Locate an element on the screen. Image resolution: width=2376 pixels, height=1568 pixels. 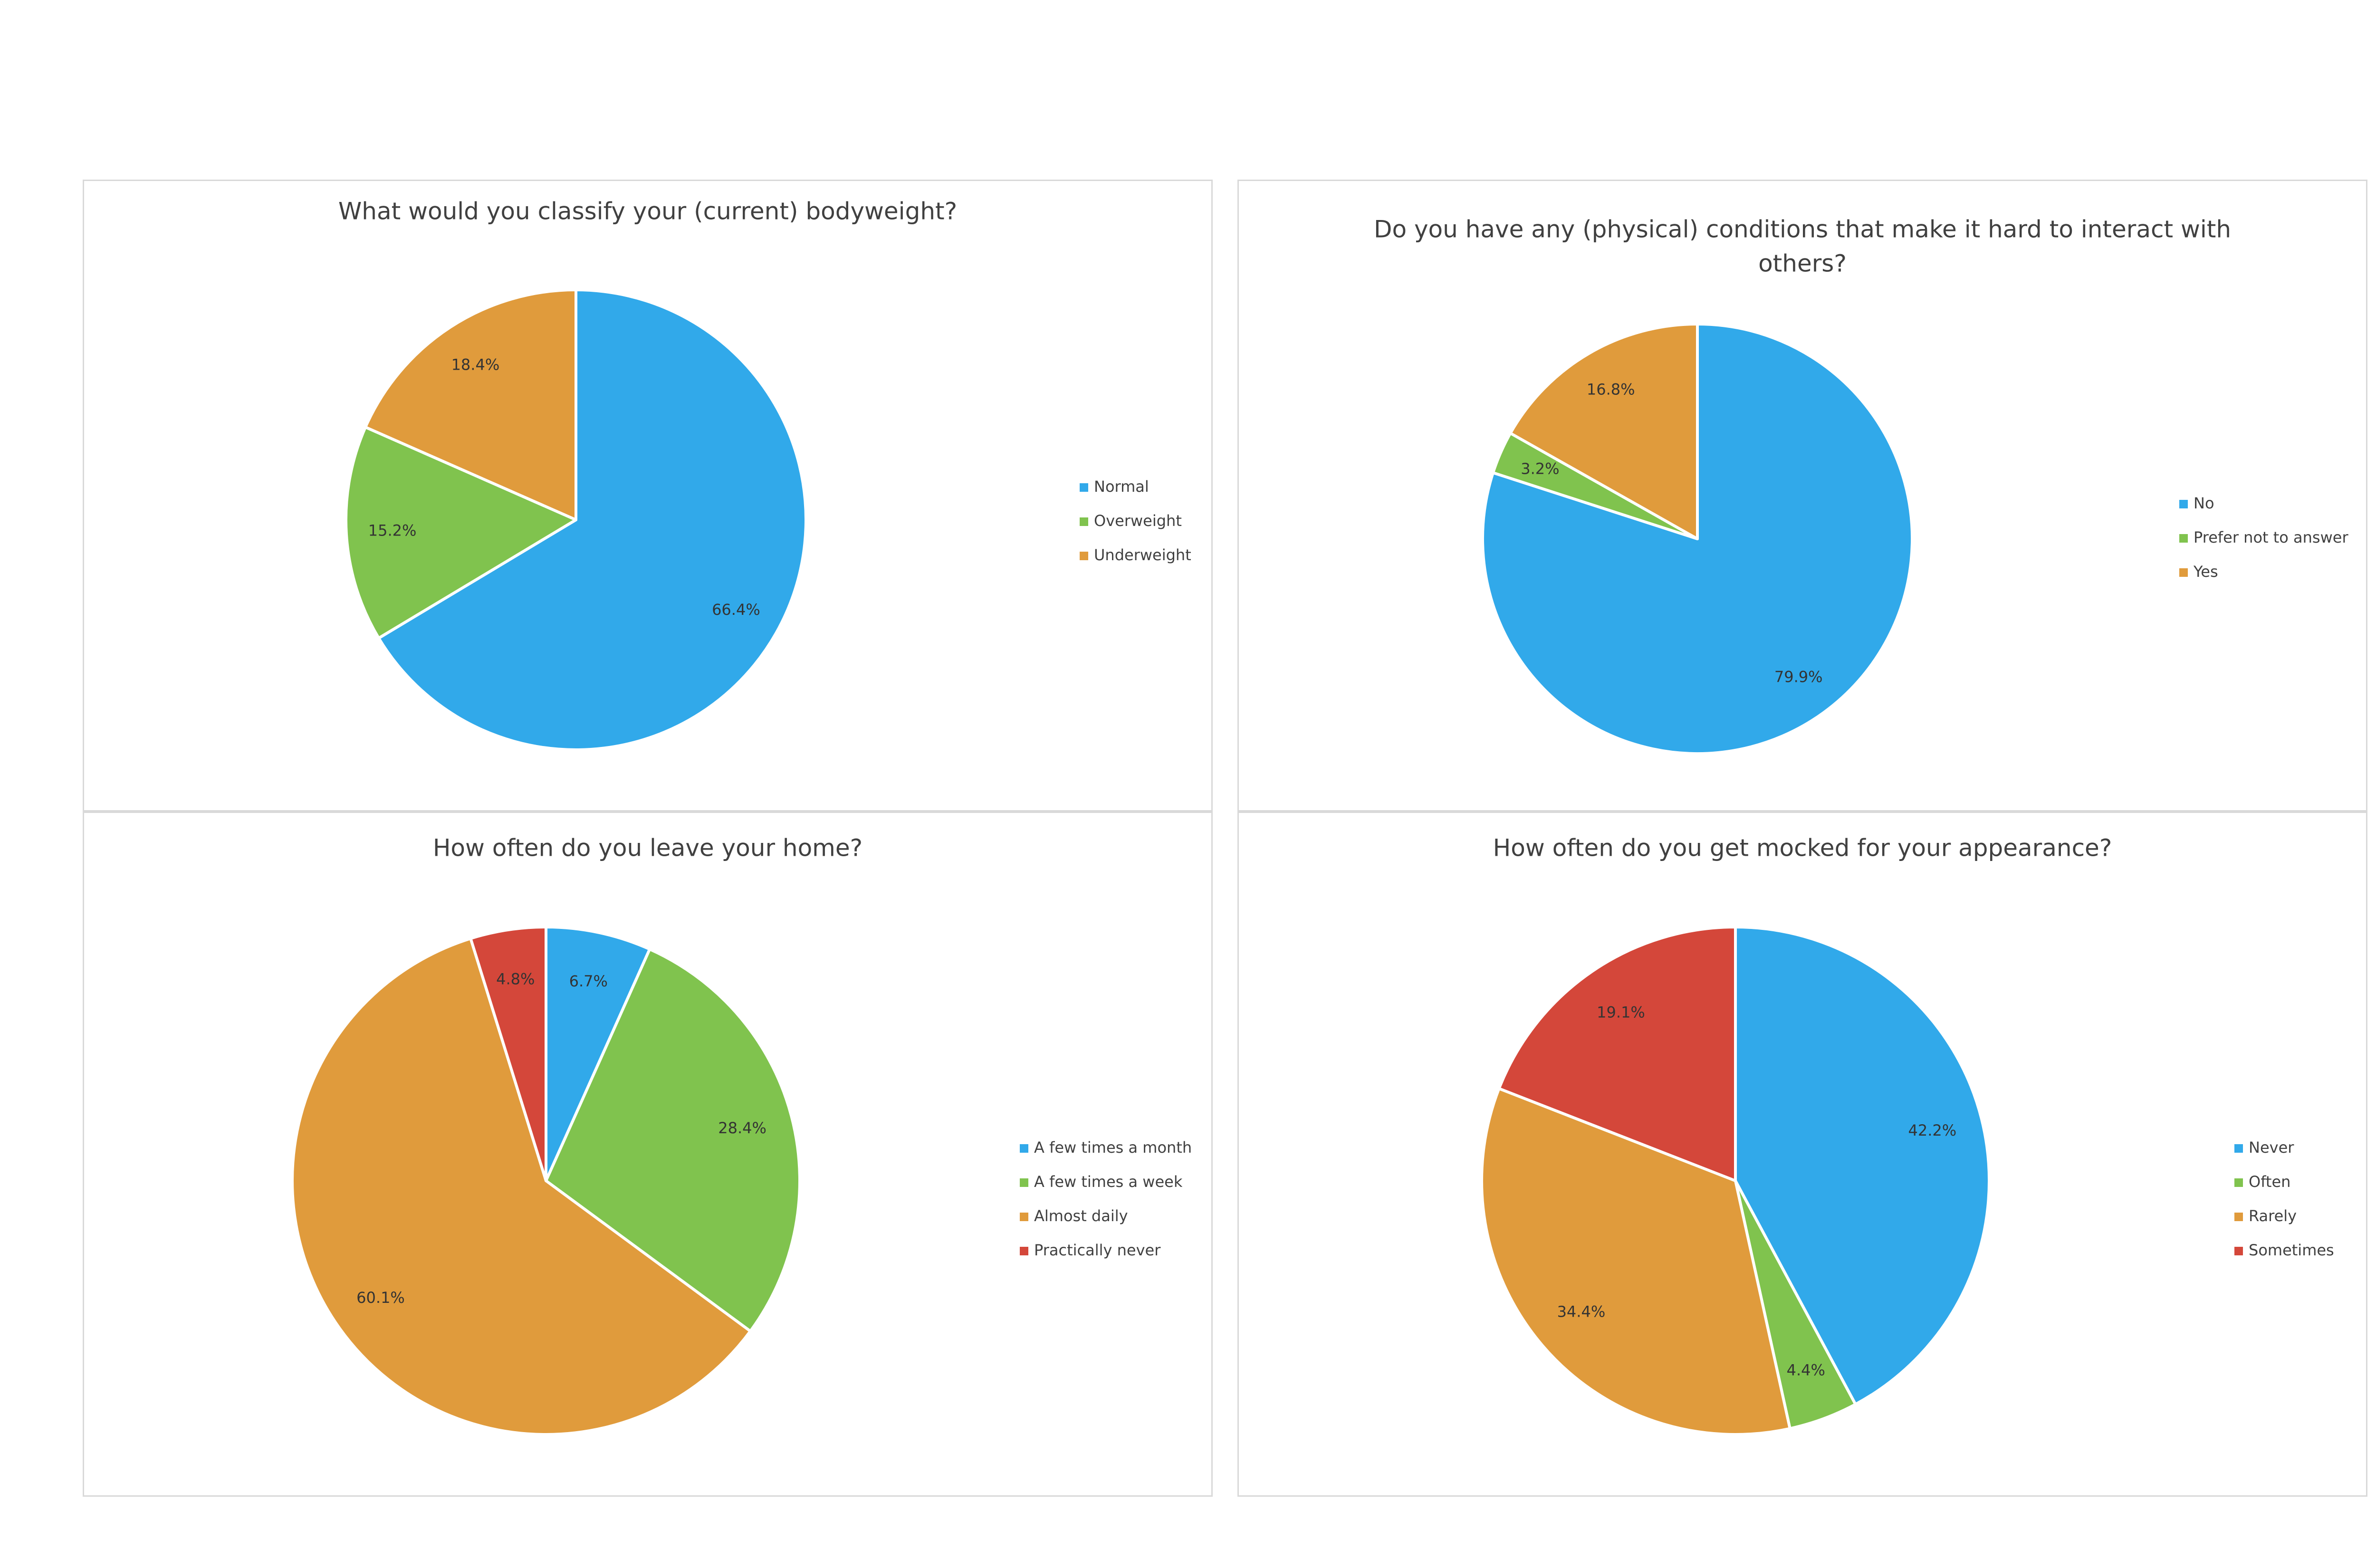
legend-entry-underweight: Underweight is located at coordinates (1142, 555).